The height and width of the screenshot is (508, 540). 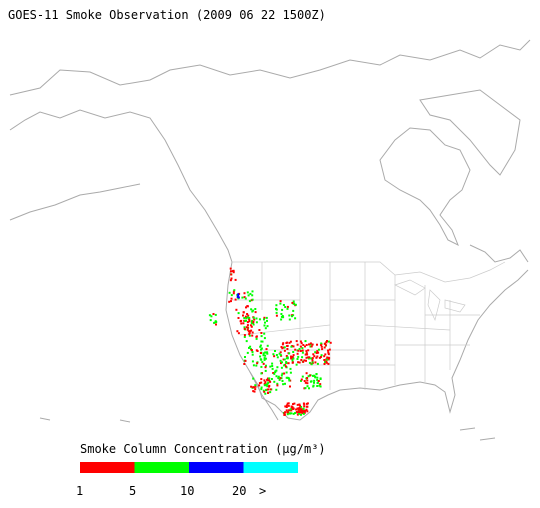 I want to click on great-lakes, so click(x=430, y=300).